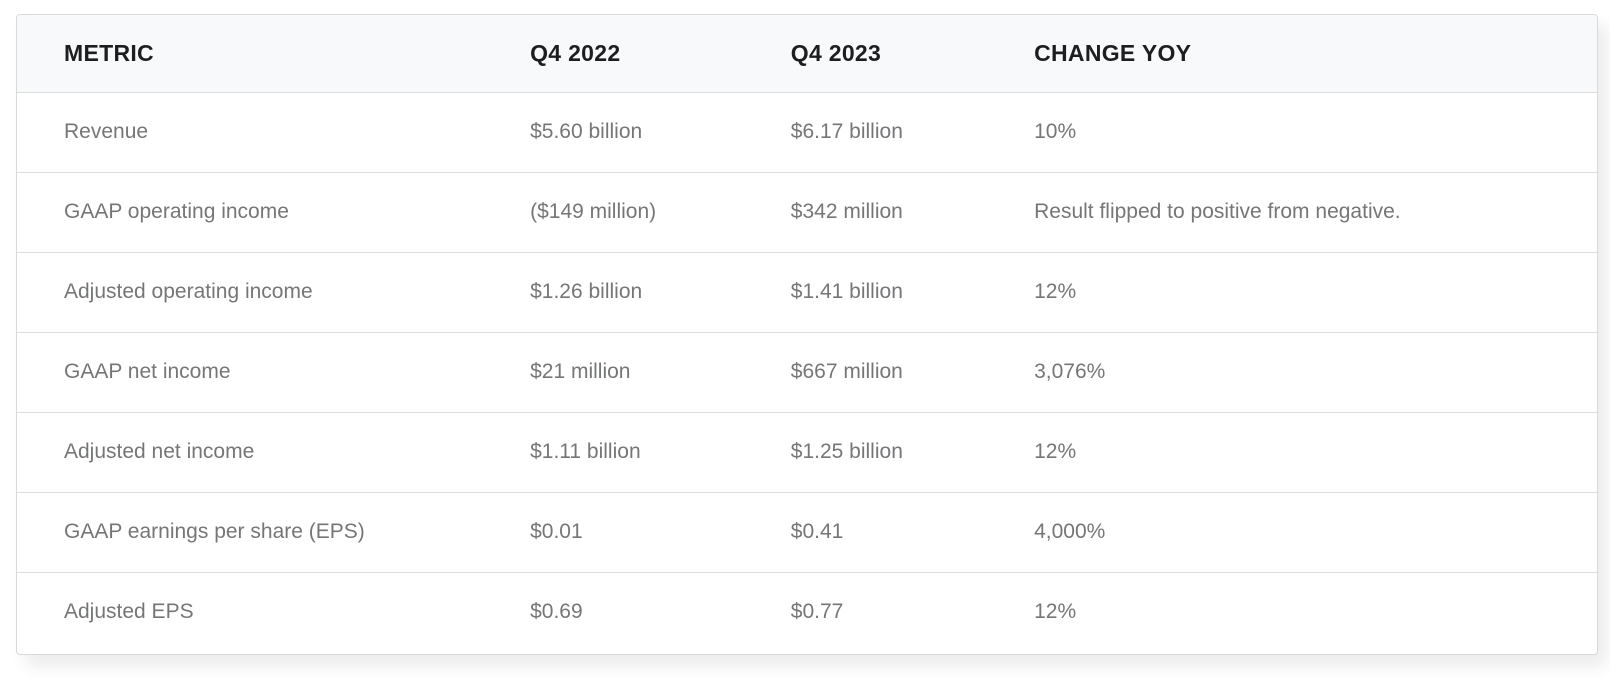  Describe the element at coordinates (865, 212) in the screenshot. I see `metric-value-cell: $342 million` at that location.